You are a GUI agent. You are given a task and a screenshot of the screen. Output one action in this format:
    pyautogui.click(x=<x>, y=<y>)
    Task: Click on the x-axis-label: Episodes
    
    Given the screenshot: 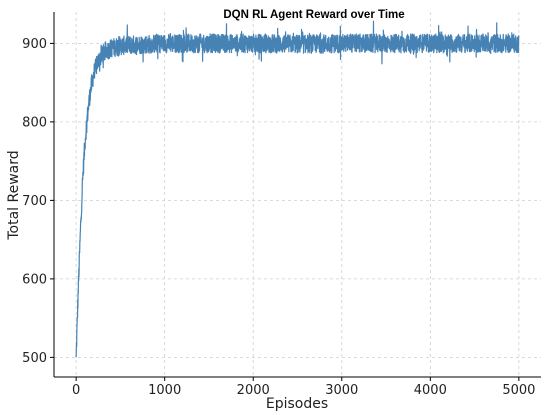 What is the action you would take?
    pyautogui.click(x=297, y=404)
    